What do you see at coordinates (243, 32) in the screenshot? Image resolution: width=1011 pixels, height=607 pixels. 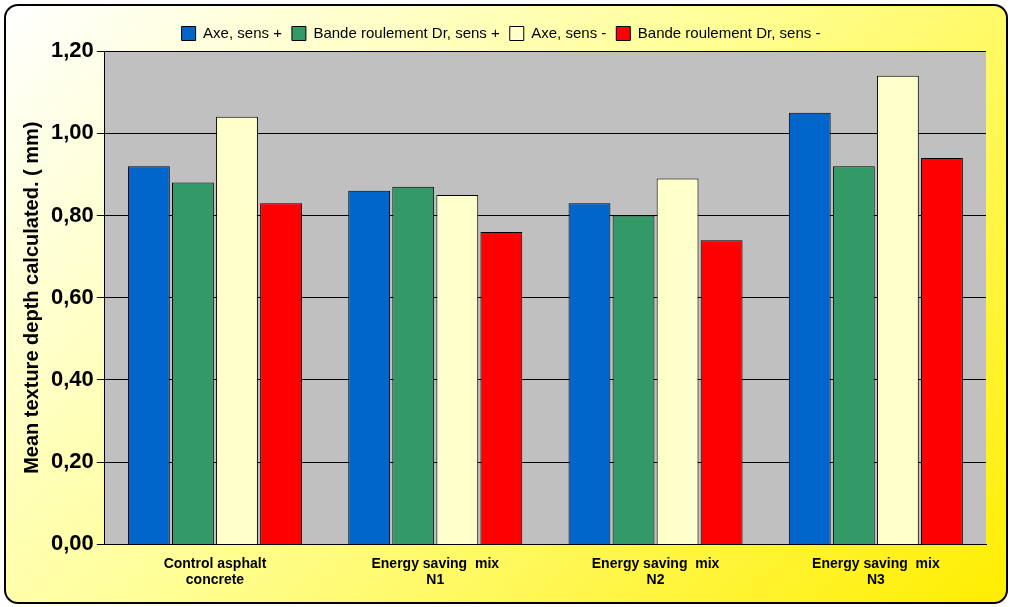 I see `legend-label: Axe, sens +` at bounding box center [243, 32].